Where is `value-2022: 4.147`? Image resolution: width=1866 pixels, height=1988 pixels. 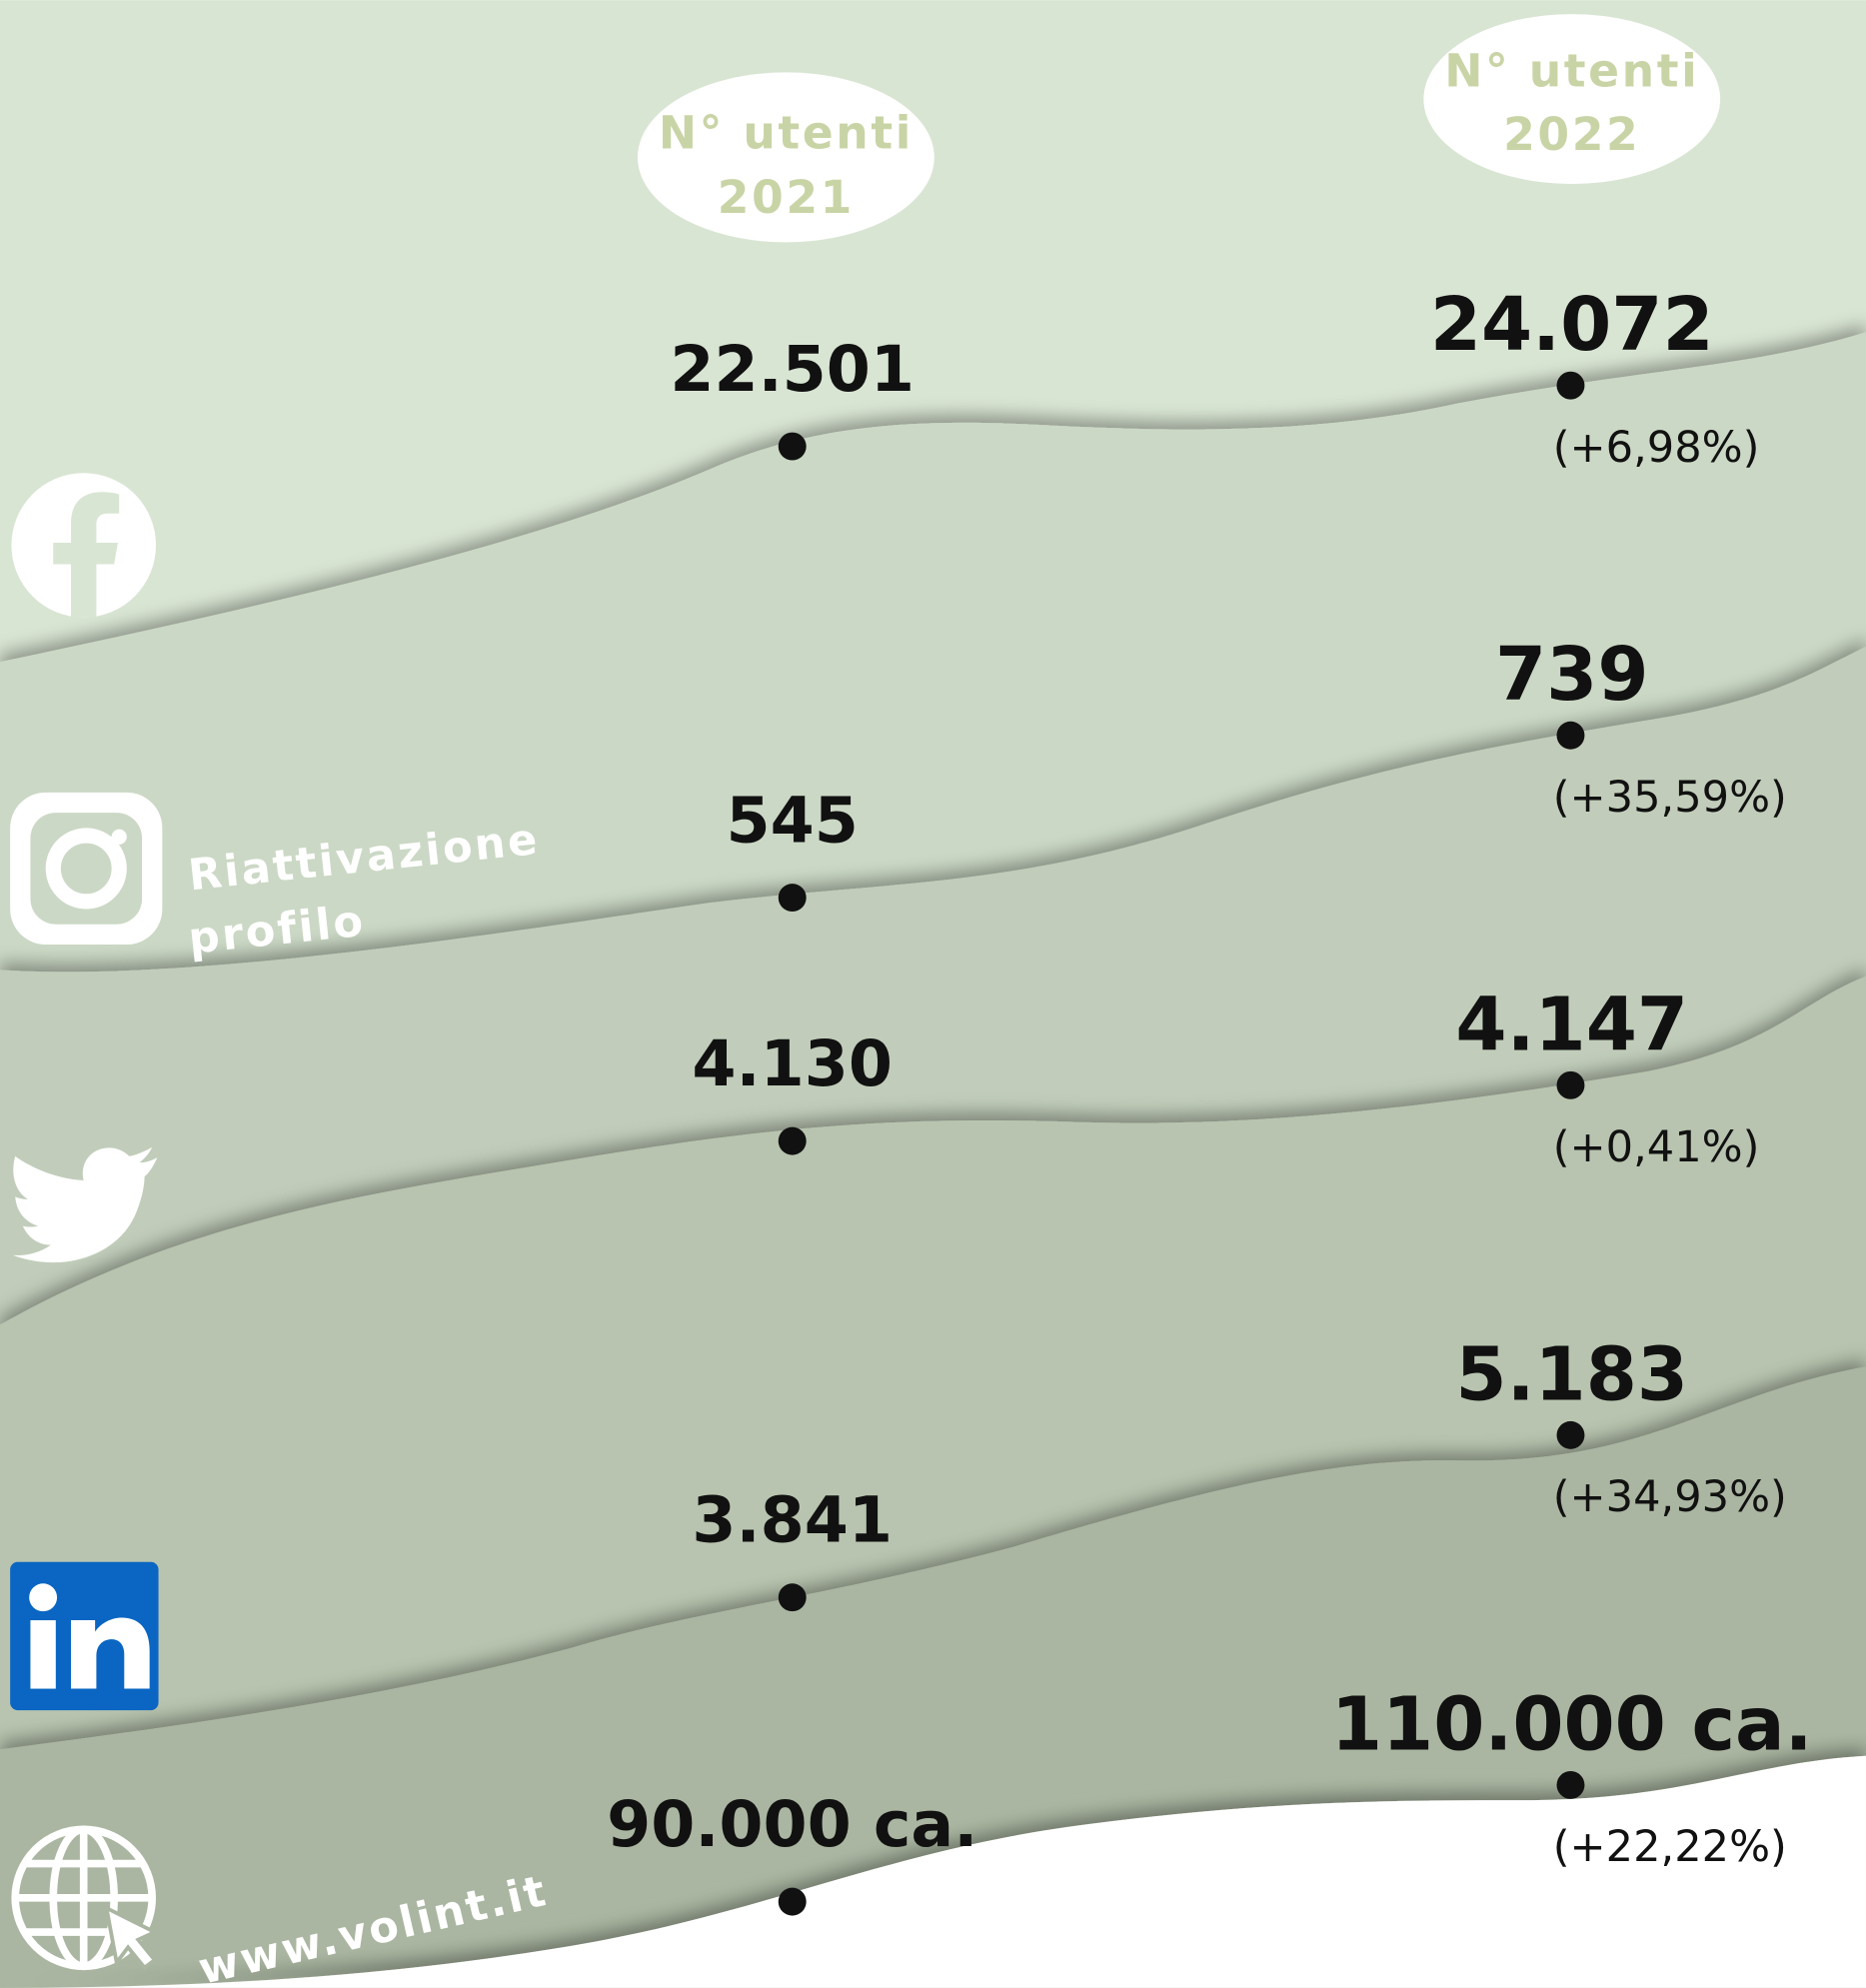
value-2022: 4.147 is located at coordinates (1571, 1025).